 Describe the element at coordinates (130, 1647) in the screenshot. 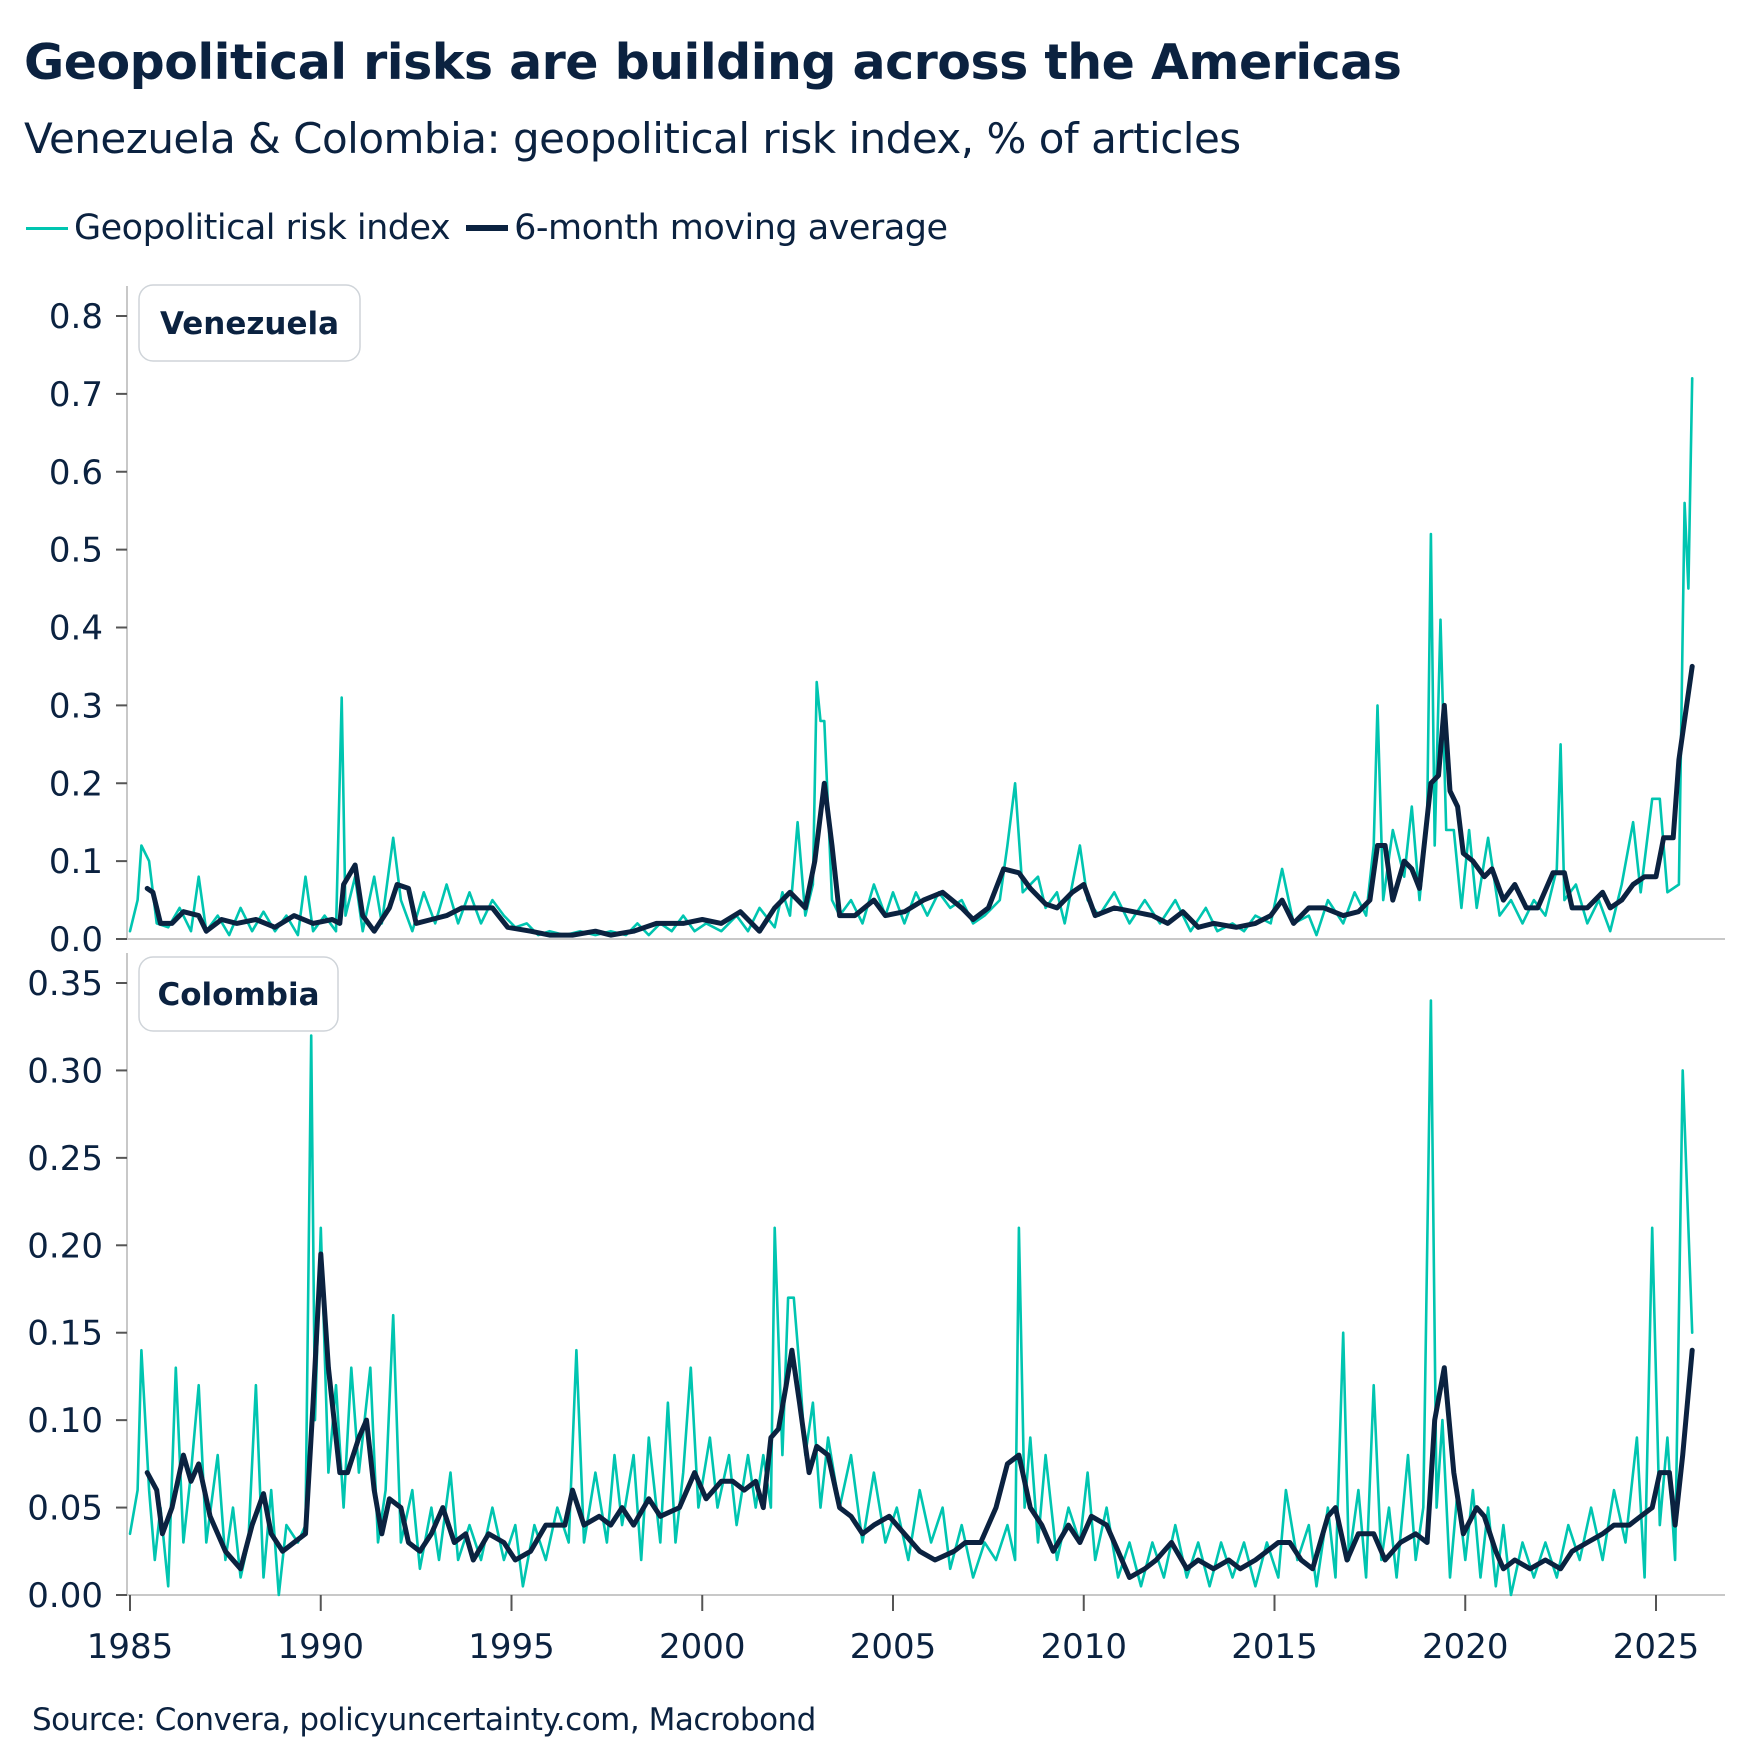

I see `x-tick-label: 1985` at that location.